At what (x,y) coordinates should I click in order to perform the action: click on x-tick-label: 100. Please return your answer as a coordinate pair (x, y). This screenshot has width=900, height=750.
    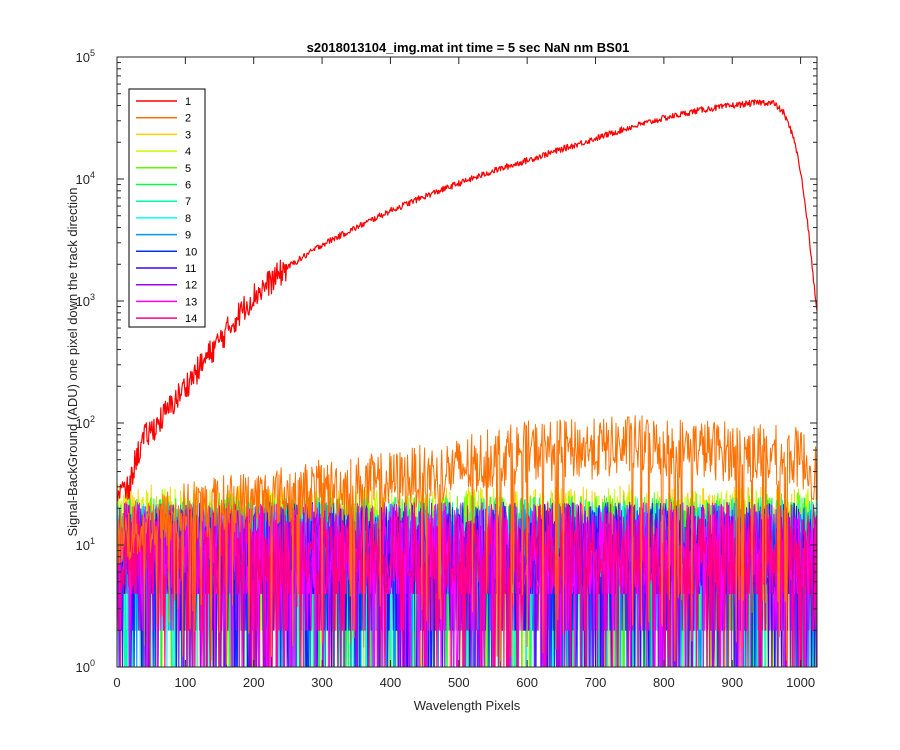
    Looking at the image, I should click on (186, 682).